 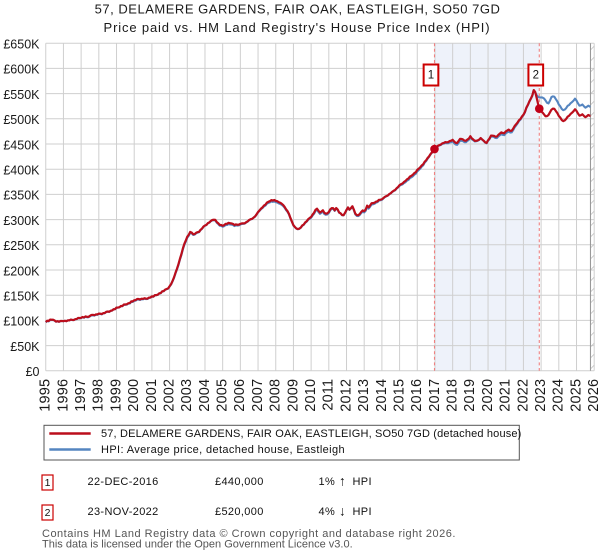 I want to click on svg-text: £0, so click(x=33, y=372).